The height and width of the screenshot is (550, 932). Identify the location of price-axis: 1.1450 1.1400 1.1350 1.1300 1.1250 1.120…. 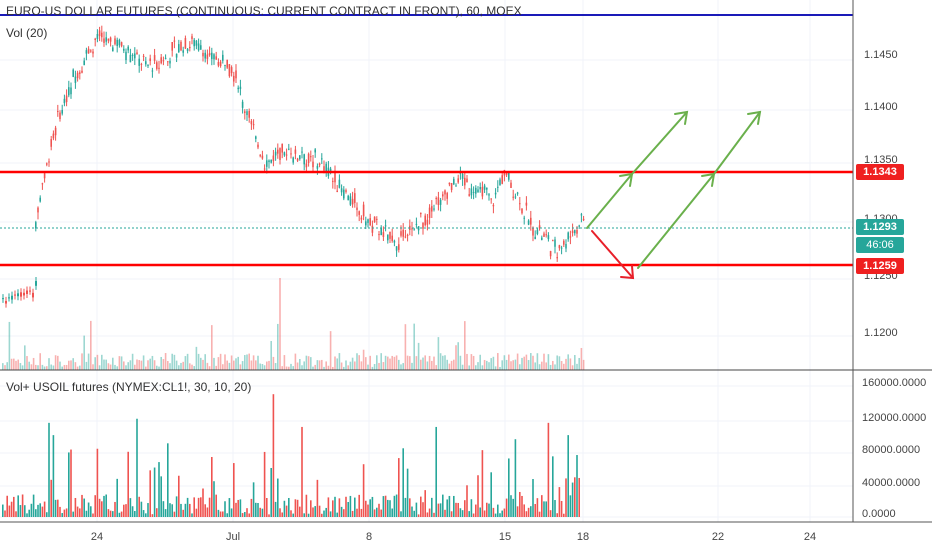
(881, 194).